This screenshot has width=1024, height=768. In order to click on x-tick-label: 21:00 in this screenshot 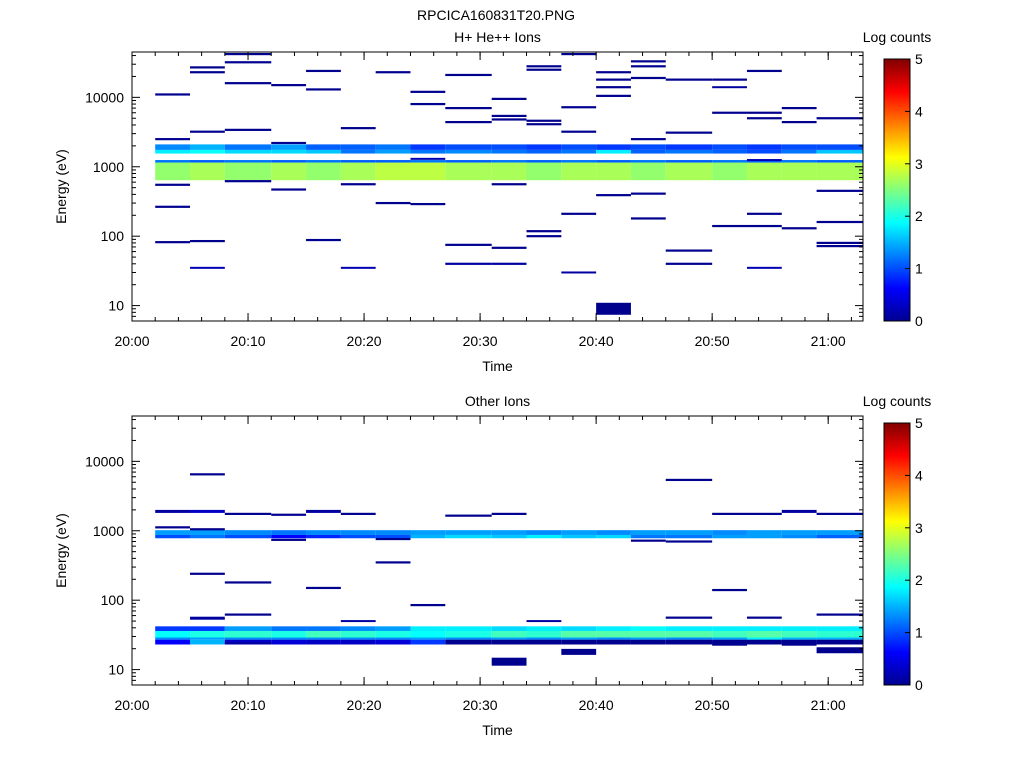, I will do `click(828, 705)`.